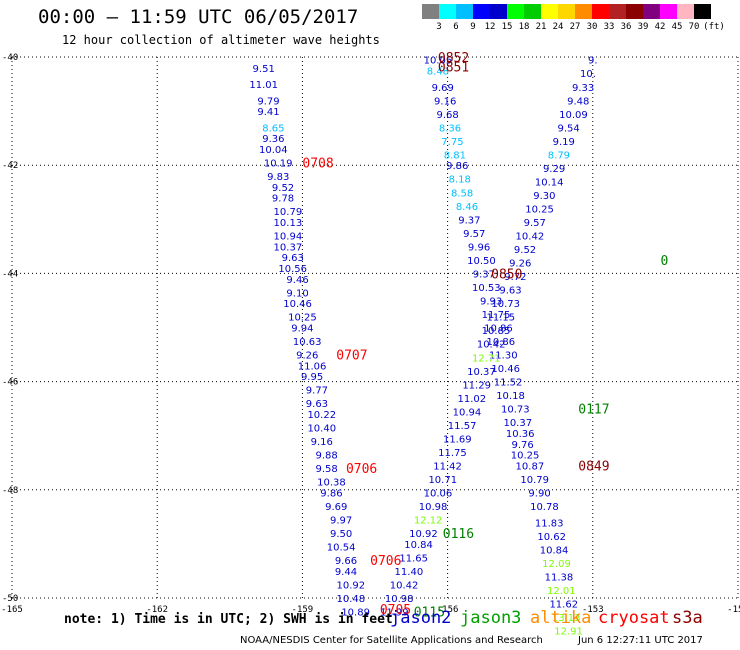 Image resolution: width=740 pixels, height=650 pixels. What do you see at coordinates (508, 383) in the screenshot?
I see `data-point-s3a-descending: 11.52` at bounding box center [508, 383].